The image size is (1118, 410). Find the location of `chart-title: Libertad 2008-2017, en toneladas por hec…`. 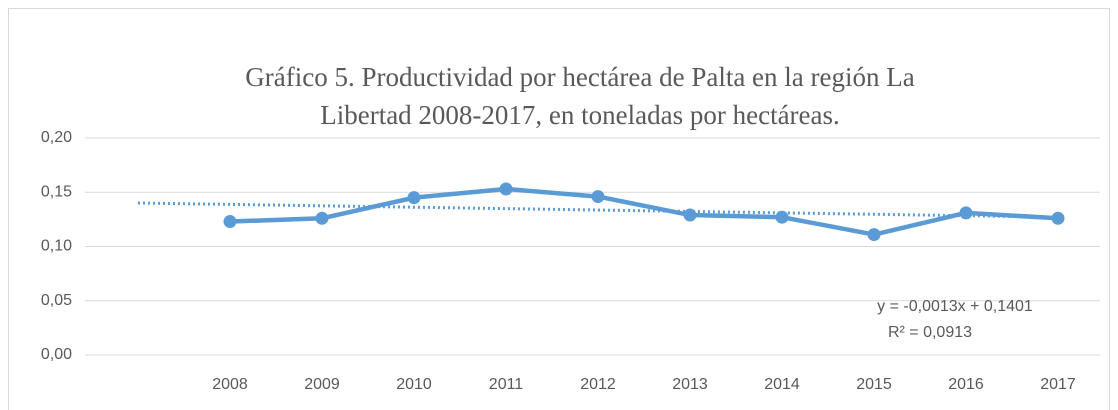

chart-title: Libertad 2008-2017, en toneladas por hec… is located at coordinates (580, 115).